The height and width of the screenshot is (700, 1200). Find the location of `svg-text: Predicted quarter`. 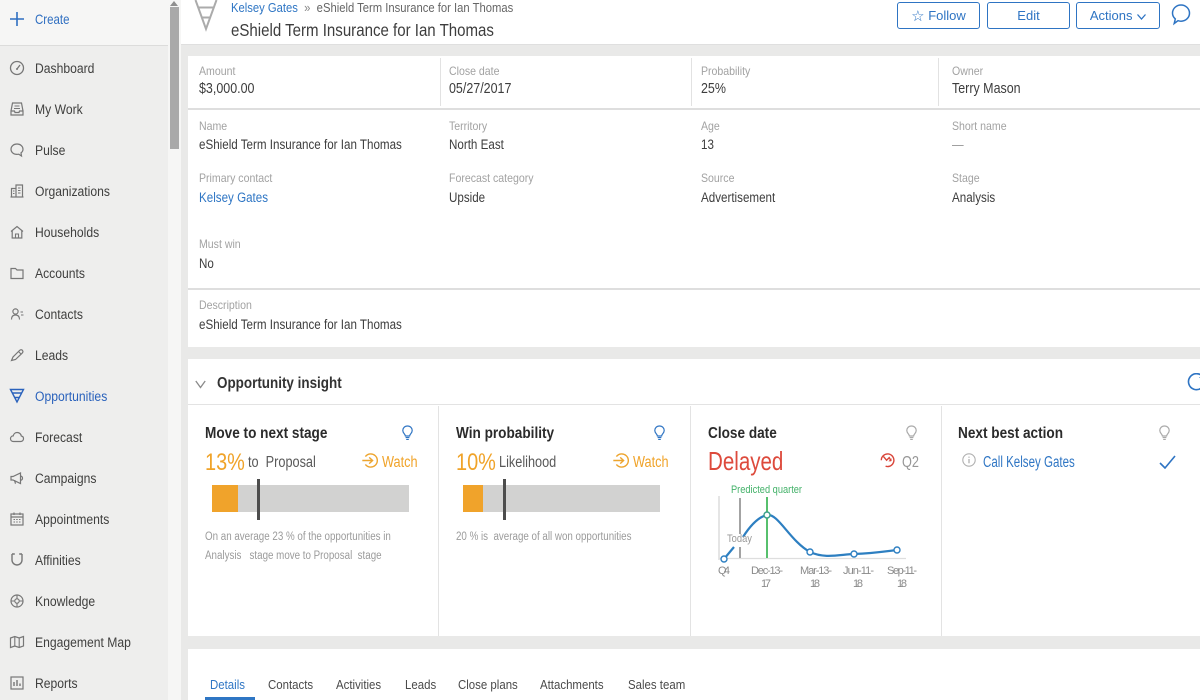

svg-text: Predicted quarter is located at coordinates (766, 490).